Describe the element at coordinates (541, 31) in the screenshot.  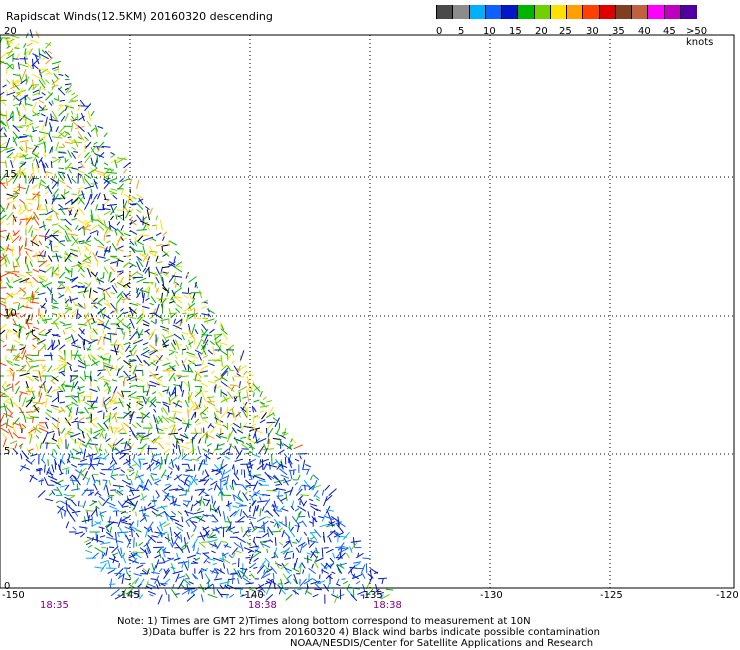
I see `legend-tick-label: 20` at that location.